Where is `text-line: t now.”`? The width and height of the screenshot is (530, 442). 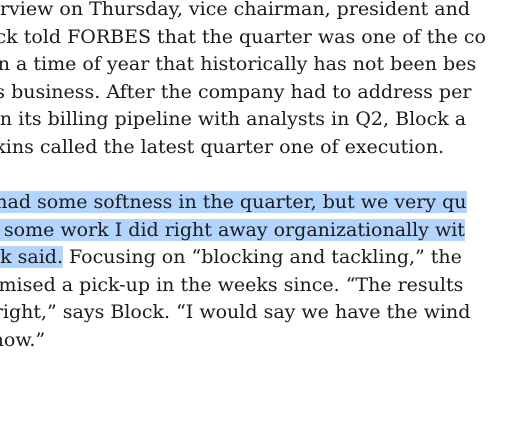 text-line: t now.” is located at coordinates (23, 339).